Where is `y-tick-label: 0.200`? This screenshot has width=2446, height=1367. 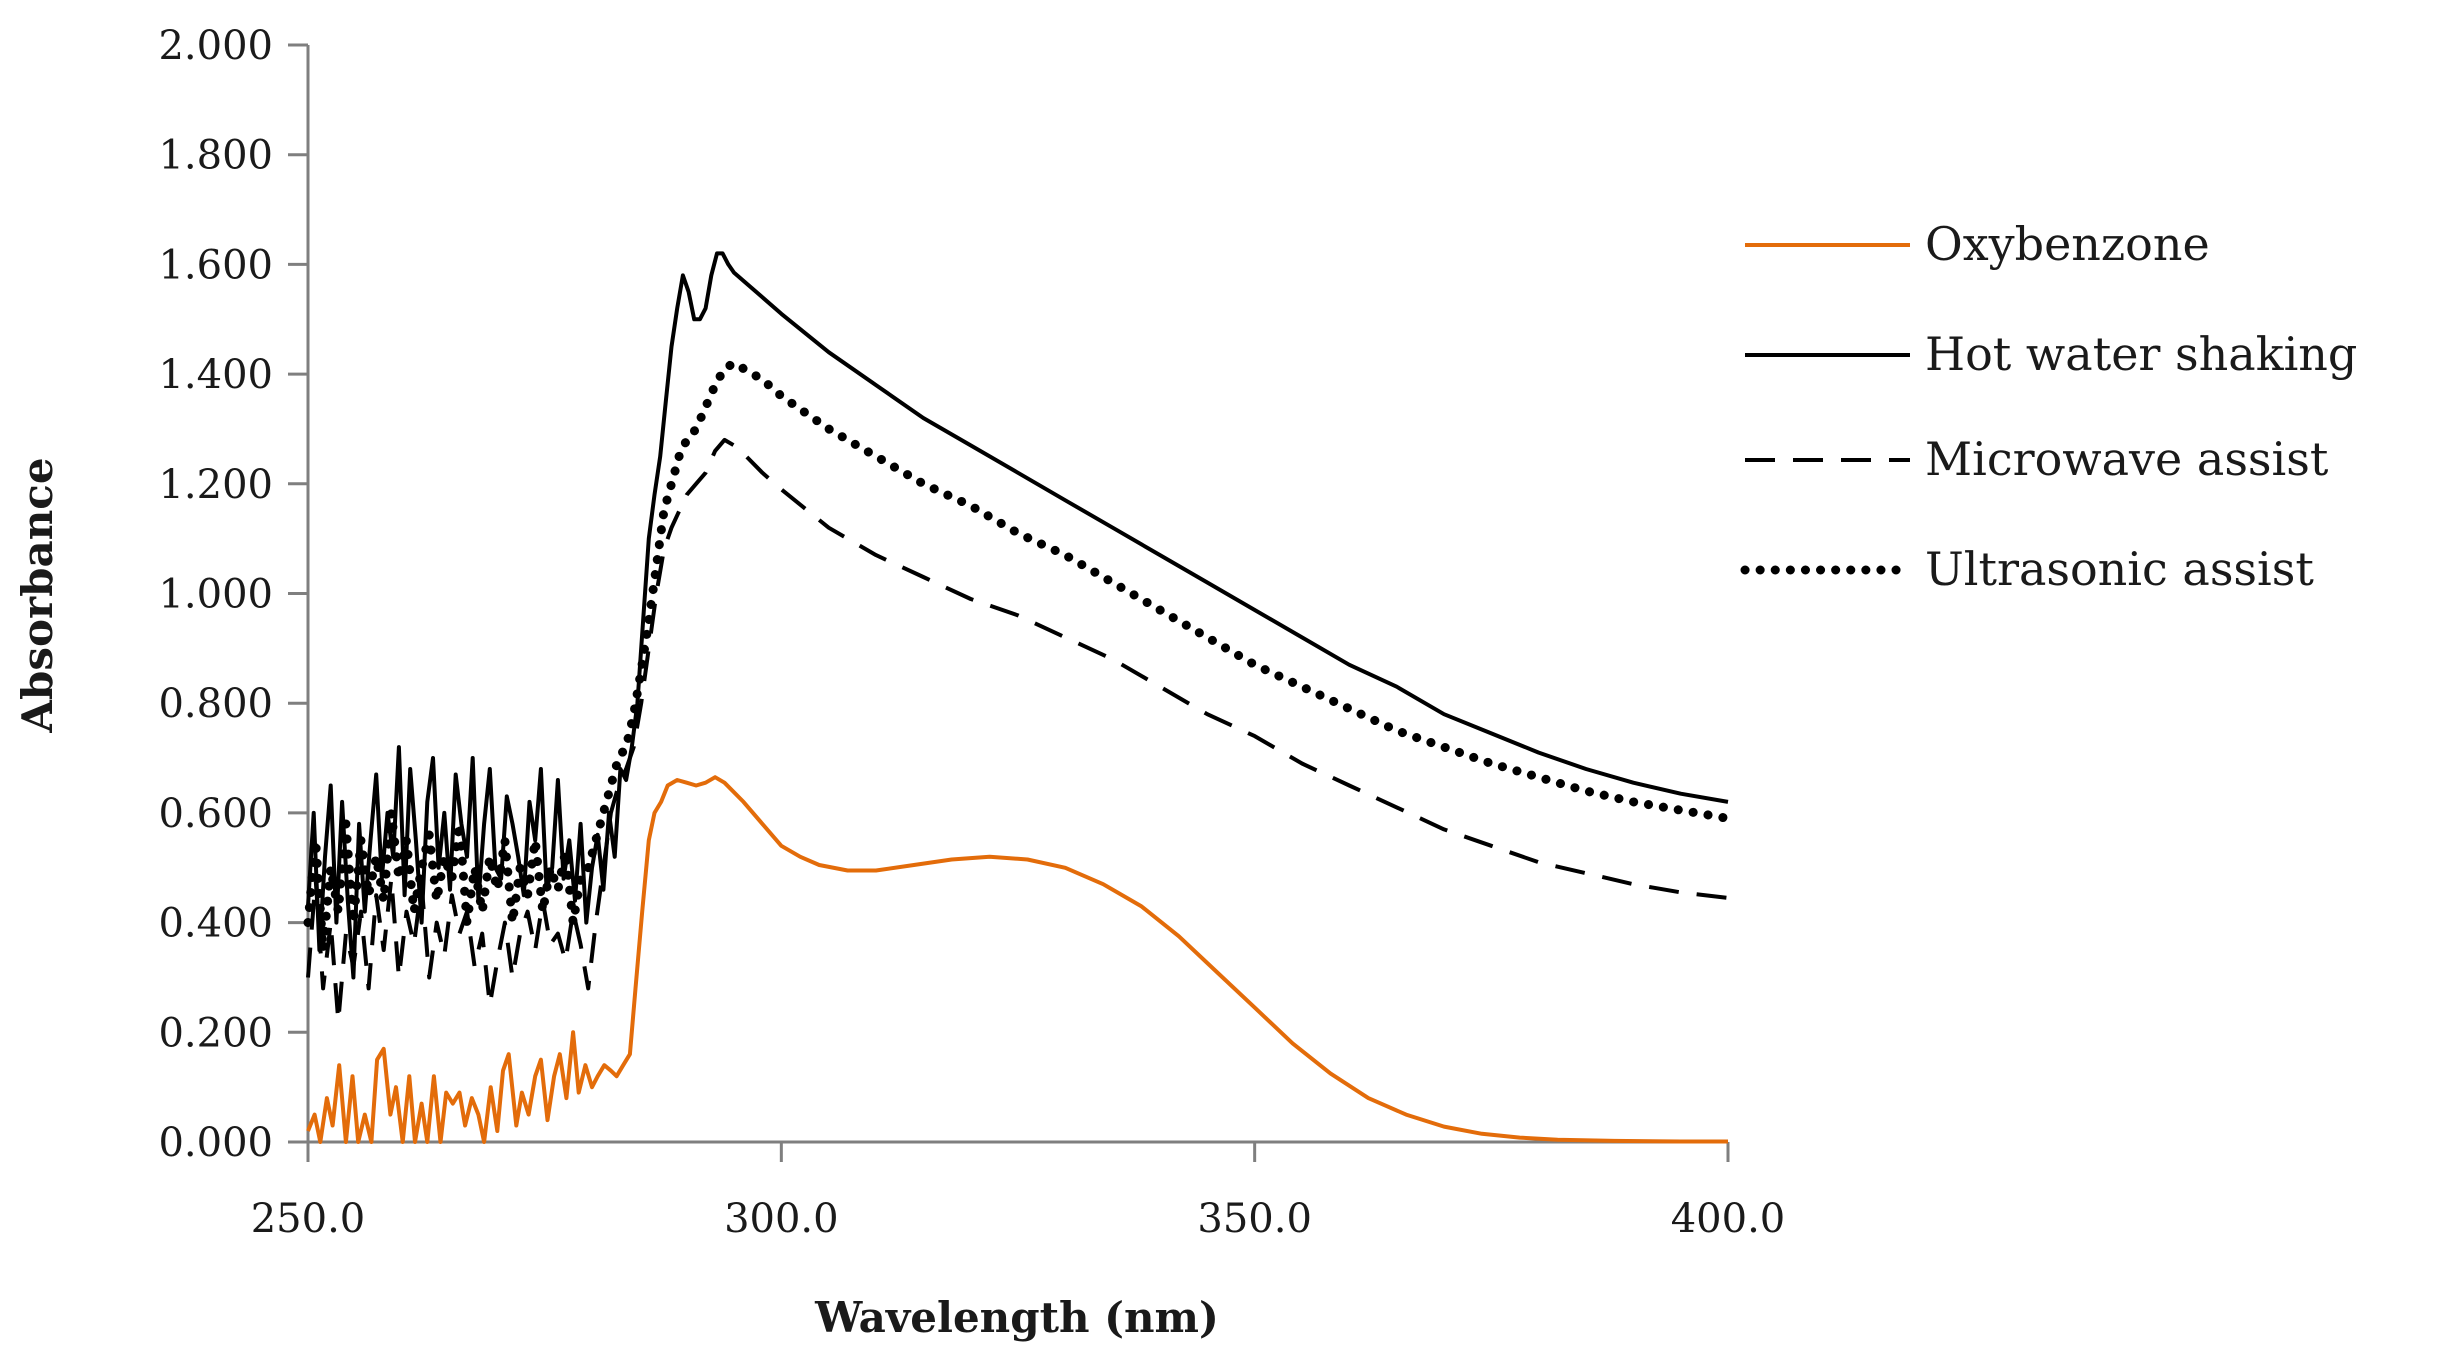
y-tick-label: 0.200 is located at coordinates (215, 1033).